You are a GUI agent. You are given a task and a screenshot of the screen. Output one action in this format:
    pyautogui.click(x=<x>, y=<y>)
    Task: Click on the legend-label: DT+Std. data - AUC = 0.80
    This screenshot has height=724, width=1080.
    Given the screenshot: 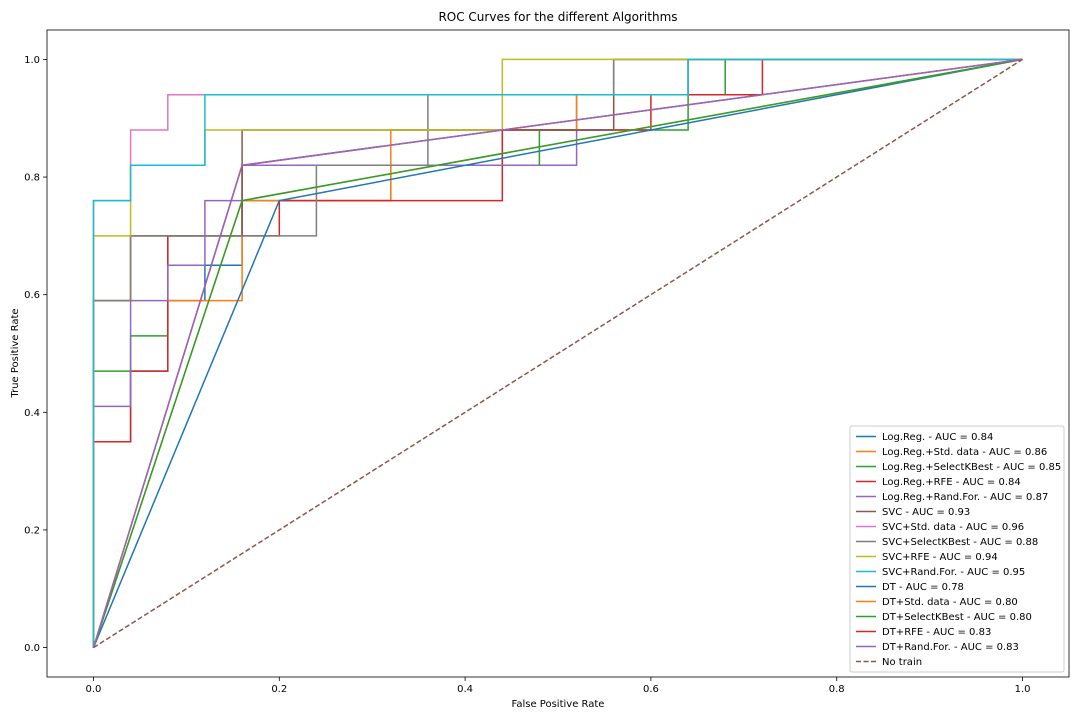 What is the action you would take?
    pyautogui.click(x=950, y=602)
    